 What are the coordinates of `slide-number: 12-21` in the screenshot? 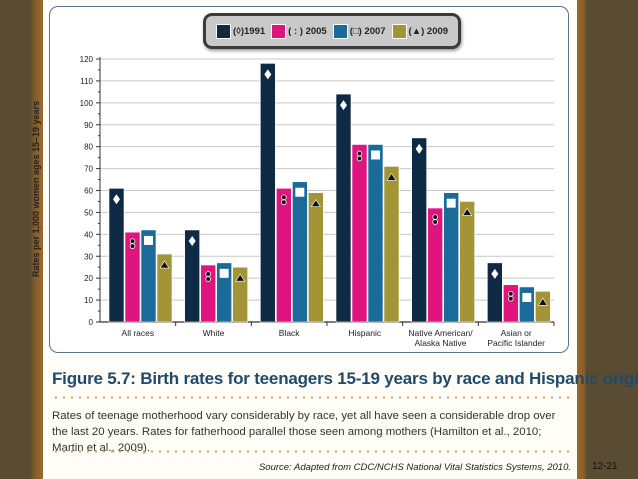 It's located at (605, 466).